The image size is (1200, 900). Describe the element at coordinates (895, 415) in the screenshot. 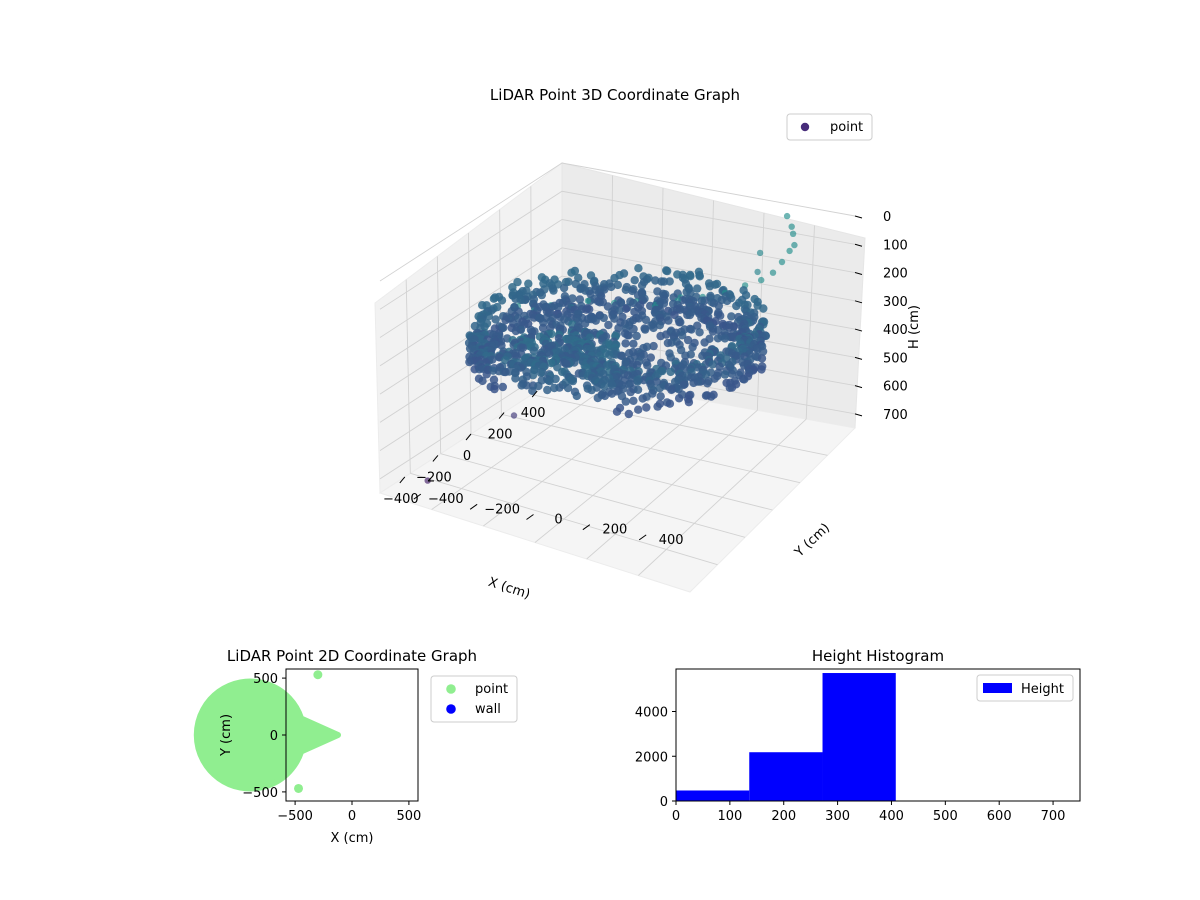

I see `z-tick-label-3d: 700` at that location.